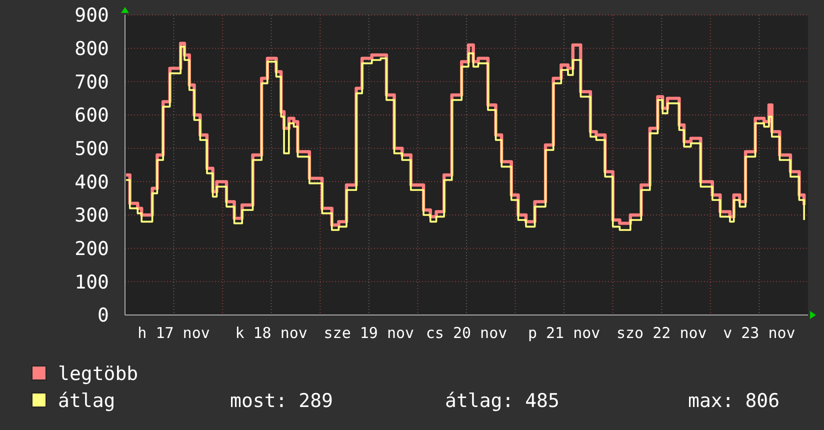  I want to click on x-tick-label: p 21 nov, so click(564, 333).